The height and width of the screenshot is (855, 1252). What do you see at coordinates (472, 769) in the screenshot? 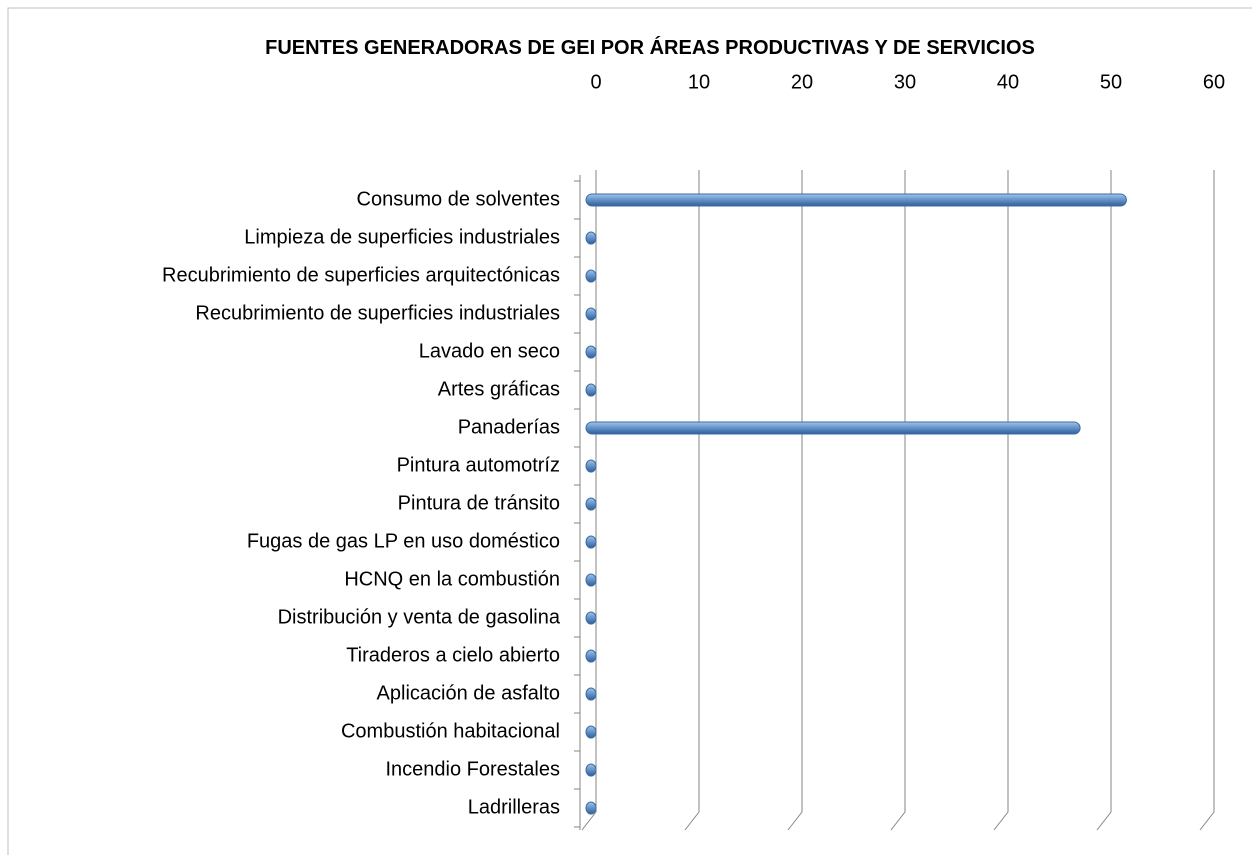
I see `y-tick-label: Incendio Forestales` at bounding box center [472, 769].